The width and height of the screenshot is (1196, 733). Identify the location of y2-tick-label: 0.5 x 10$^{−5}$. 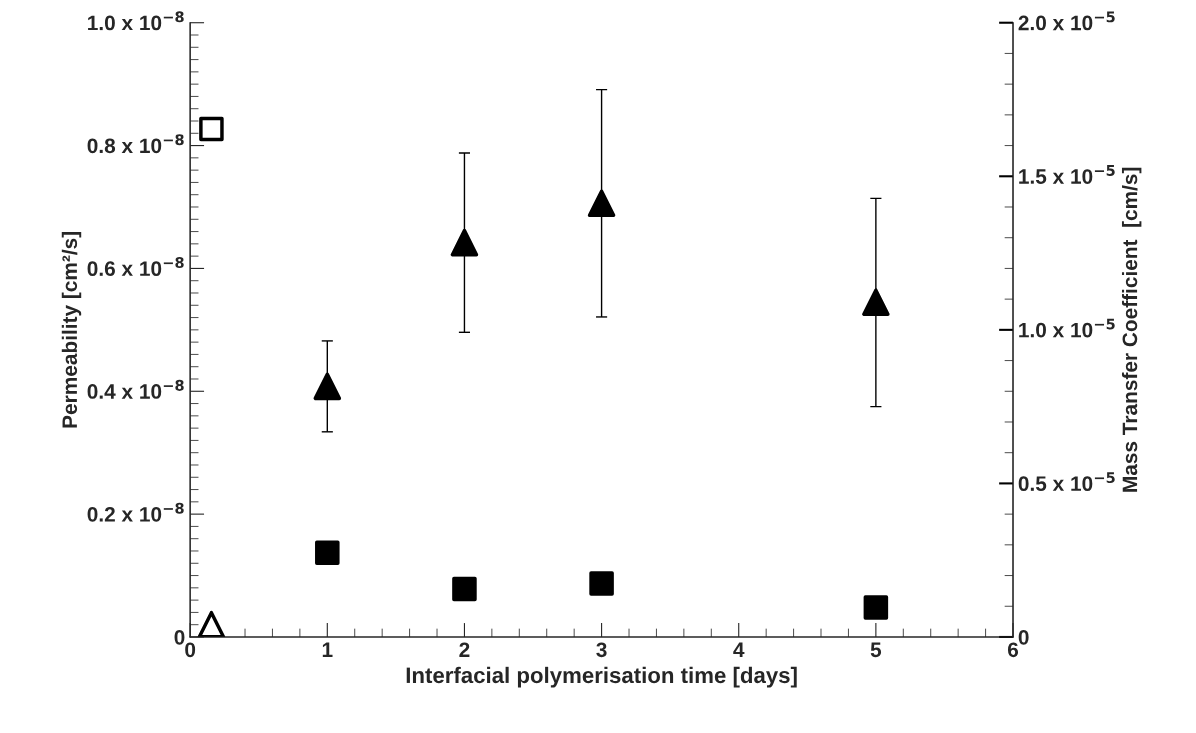
(1066, 482).